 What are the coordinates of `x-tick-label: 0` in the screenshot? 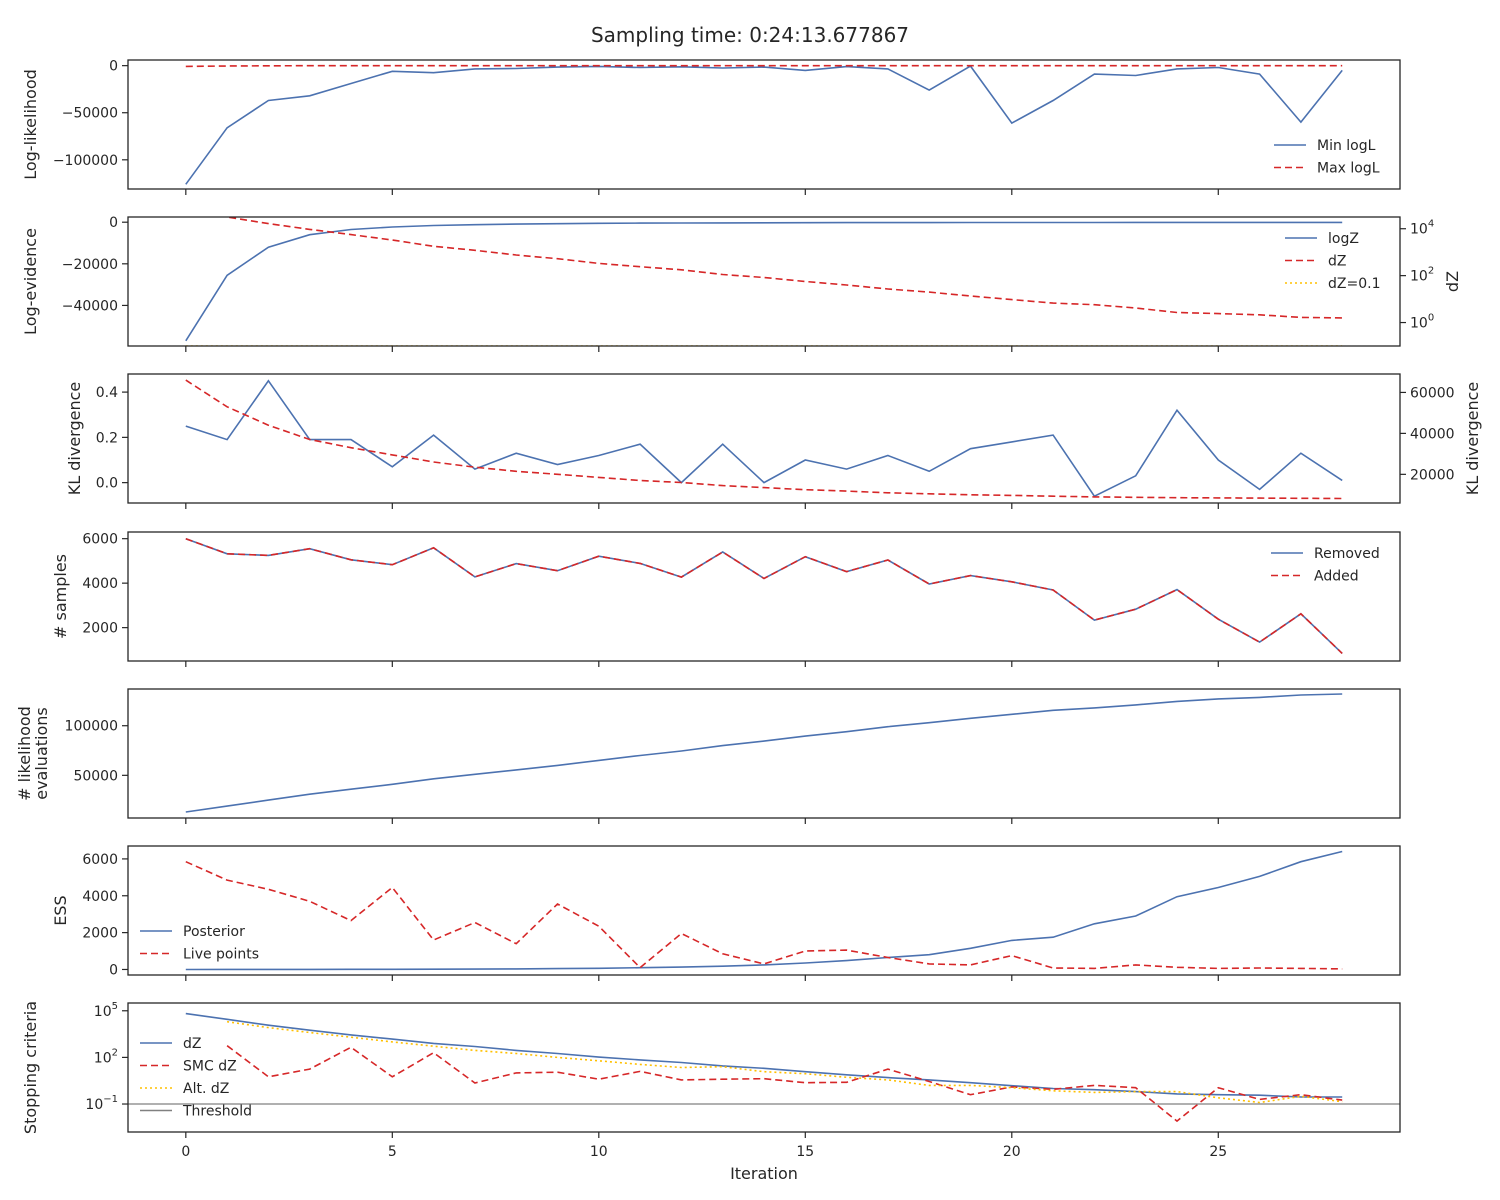 It's located at (185, 1152).